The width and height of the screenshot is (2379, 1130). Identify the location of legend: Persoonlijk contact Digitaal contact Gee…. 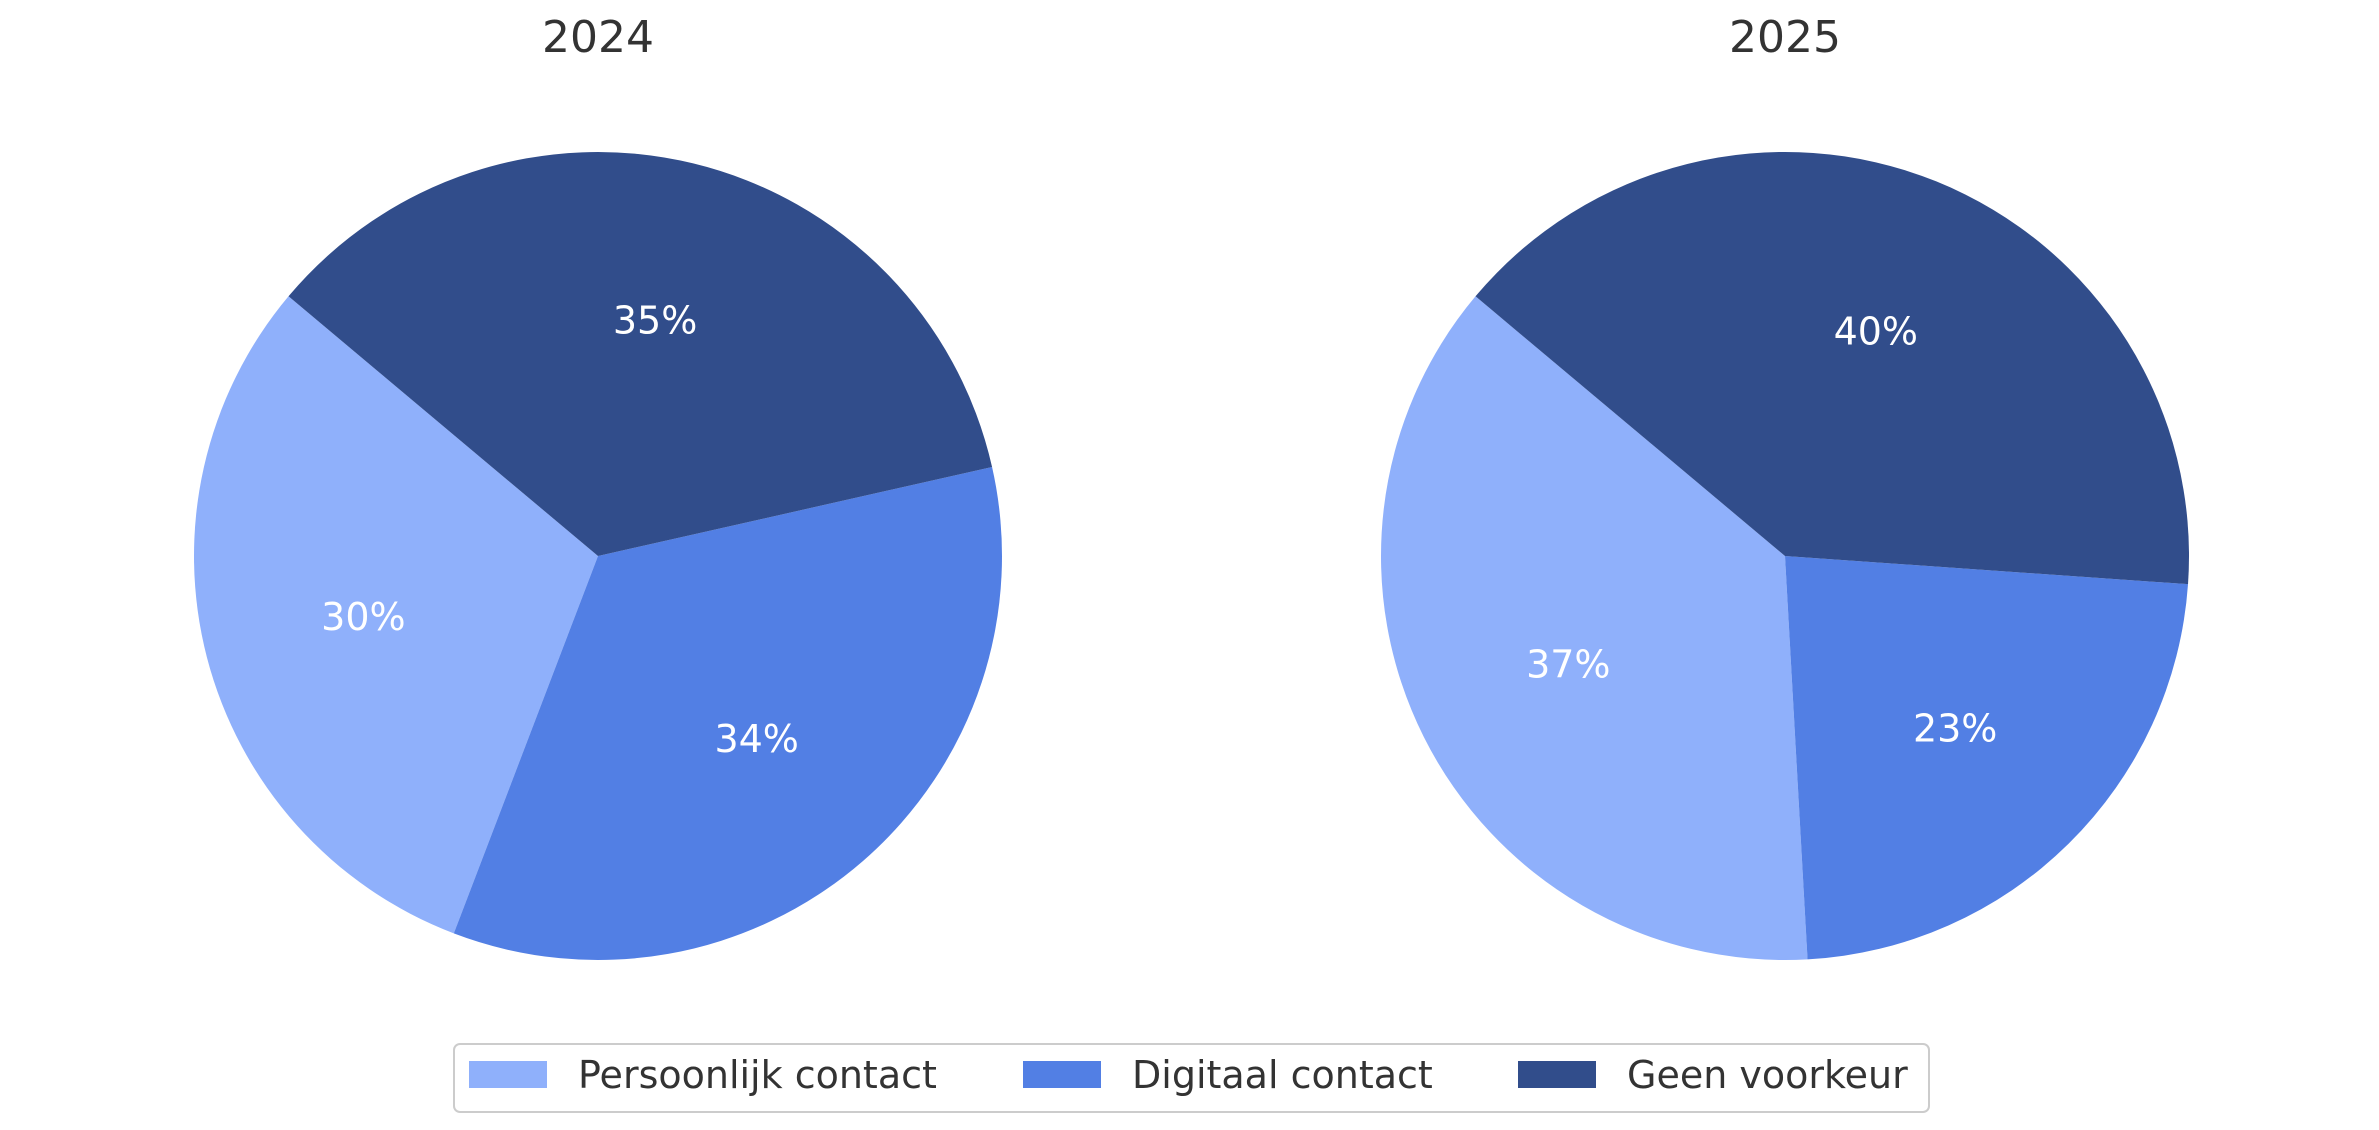
(1191, 1078).